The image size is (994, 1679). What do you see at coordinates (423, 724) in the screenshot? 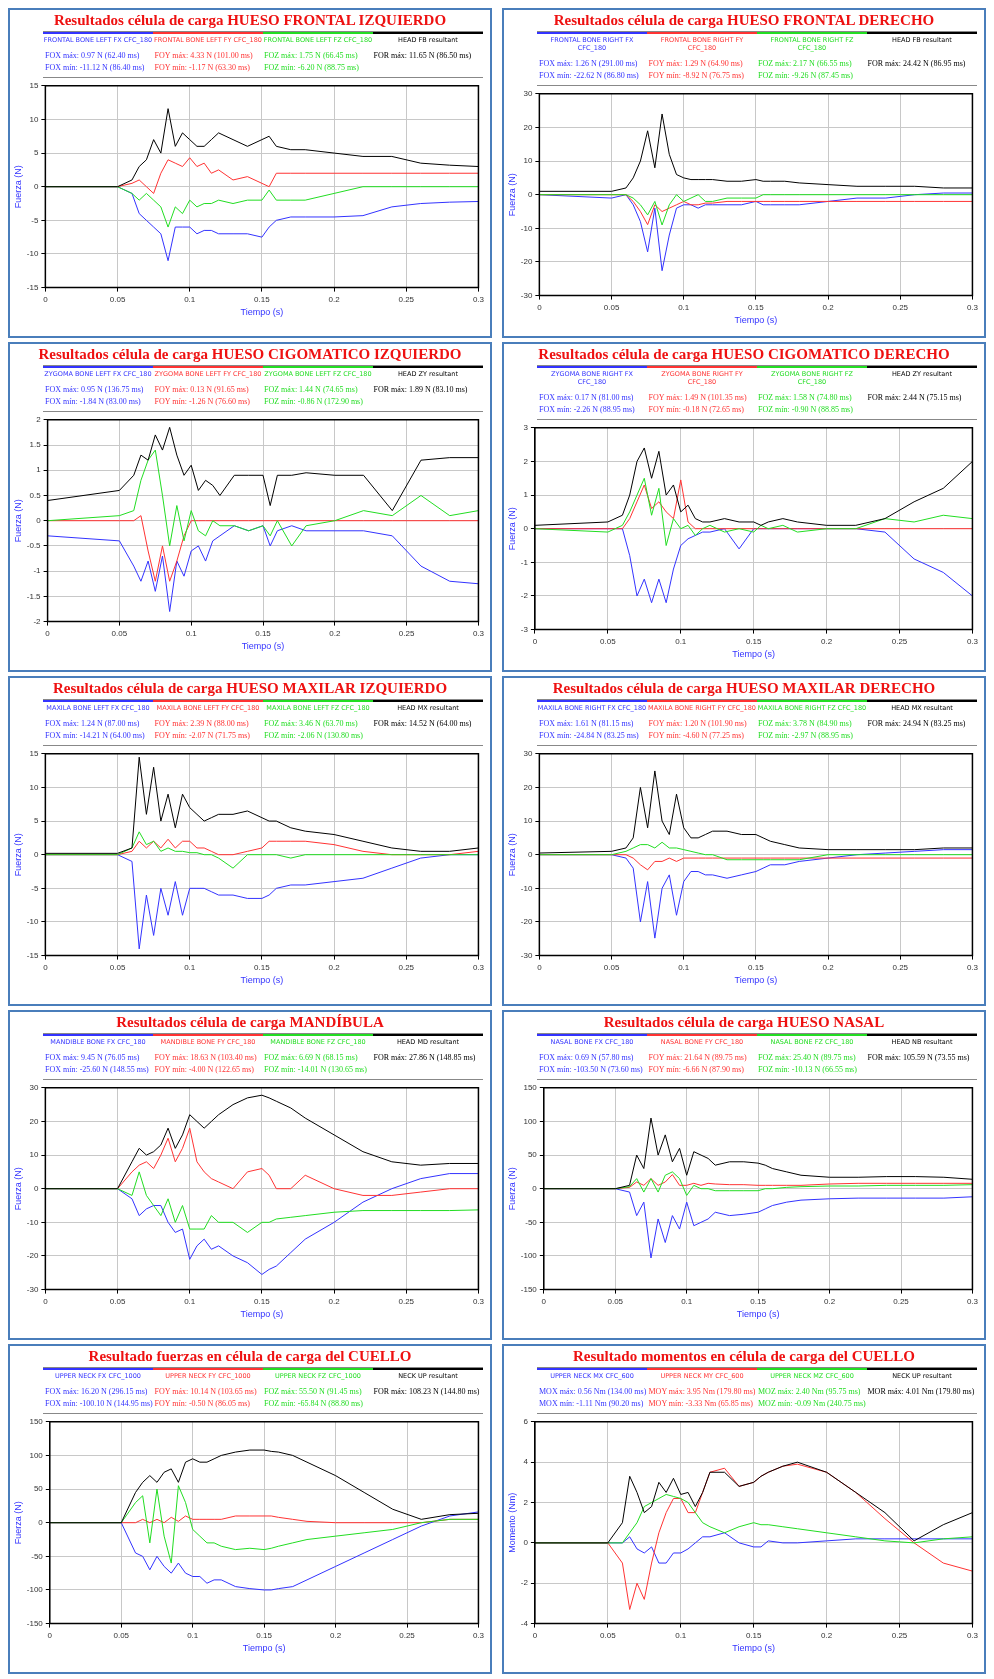
I see `text: FOR máx: 14.52 N (64.00 ms)` at bounding box center [423, 724].